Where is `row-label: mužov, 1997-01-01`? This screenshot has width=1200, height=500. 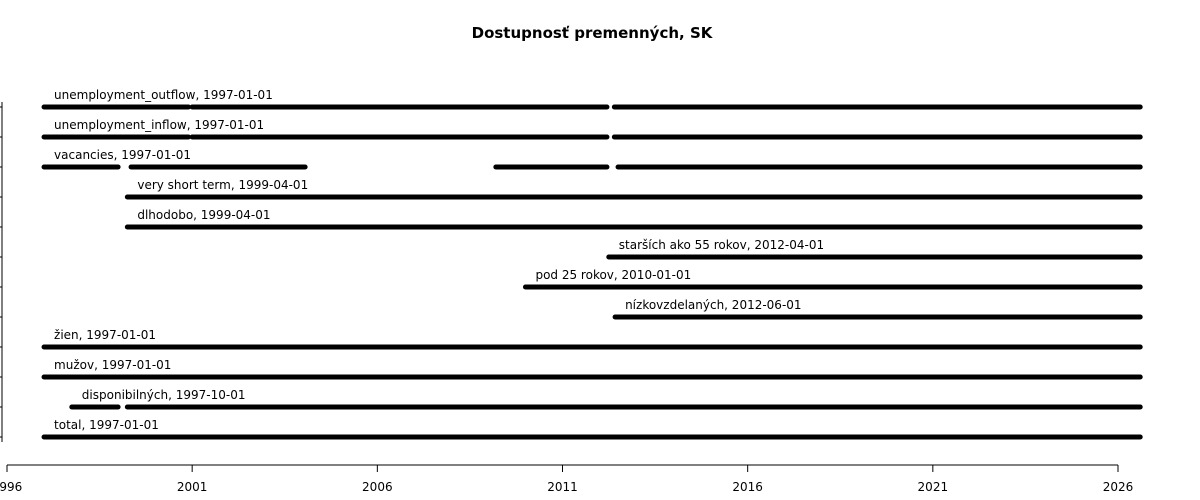 row-label: mužov, 1997-01-01 is located at coordinates (112, 365).